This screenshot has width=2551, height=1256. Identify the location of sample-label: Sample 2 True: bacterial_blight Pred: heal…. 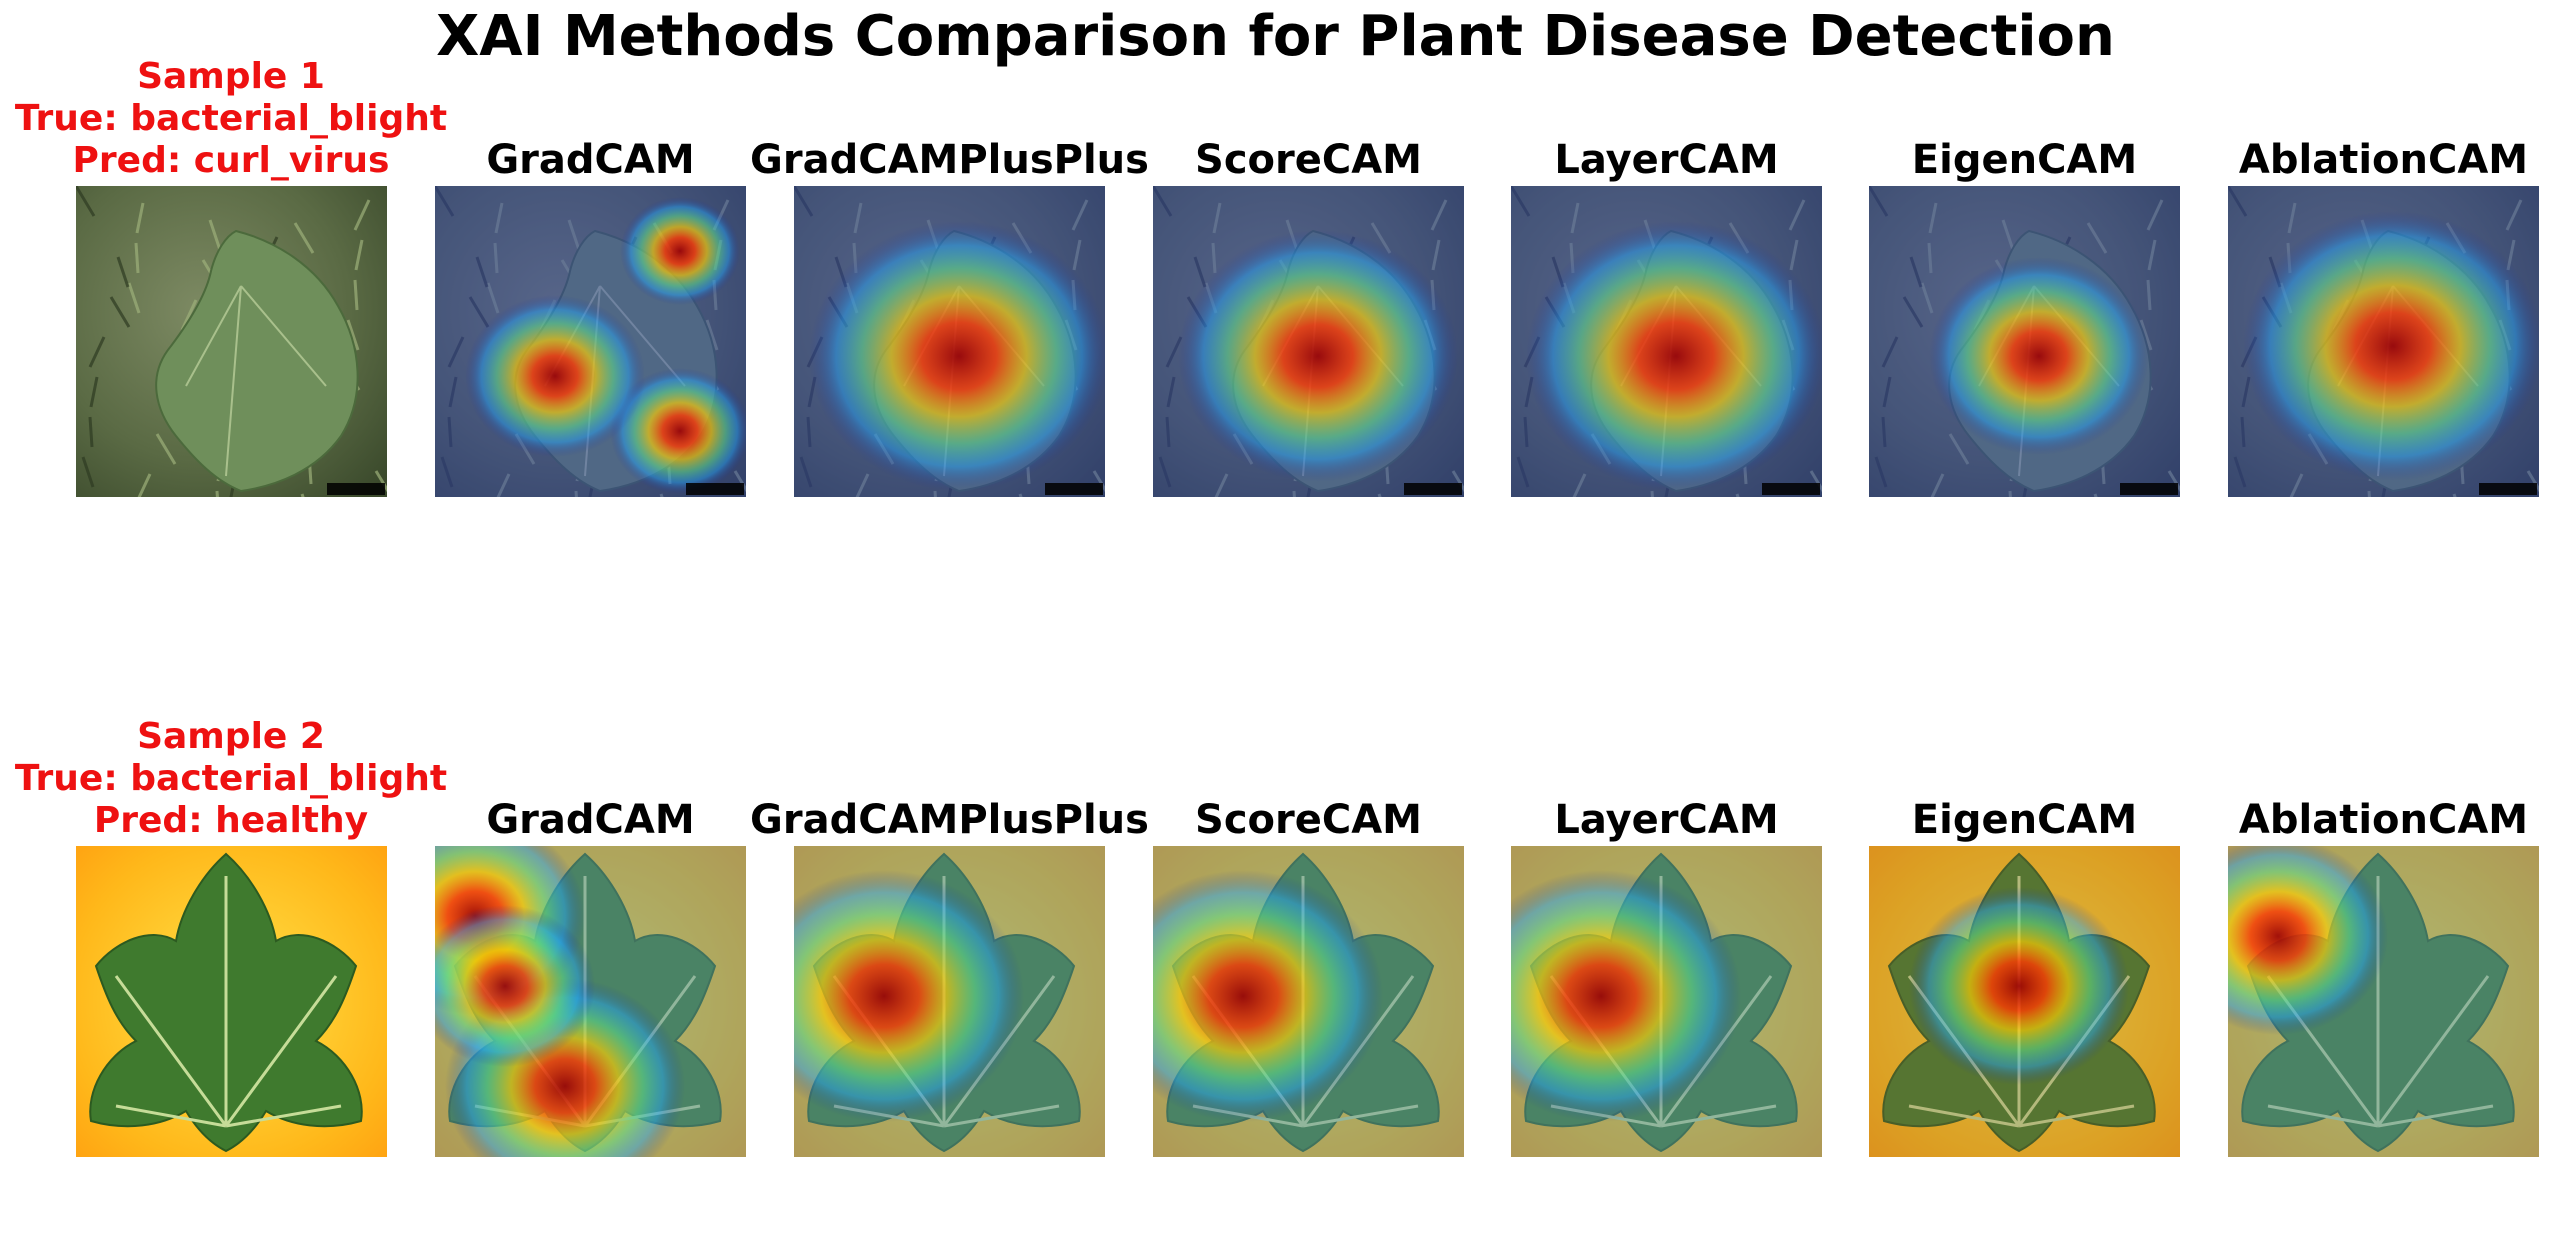
(231, 779).